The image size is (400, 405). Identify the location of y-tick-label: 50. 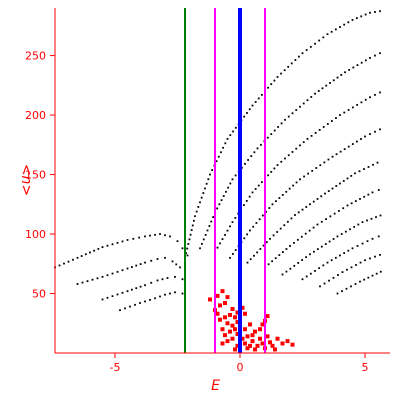
(39, 294).